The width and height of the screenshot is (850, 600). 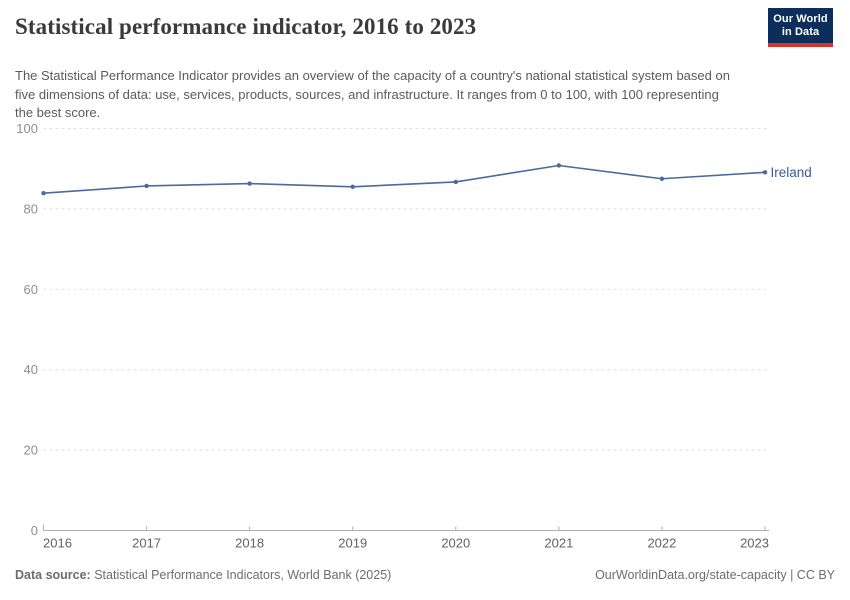 What do you see at coordinates (31, 208) in the screenshot?
I see `y-axis-label-80: 80` at bounding box center [31, 208].